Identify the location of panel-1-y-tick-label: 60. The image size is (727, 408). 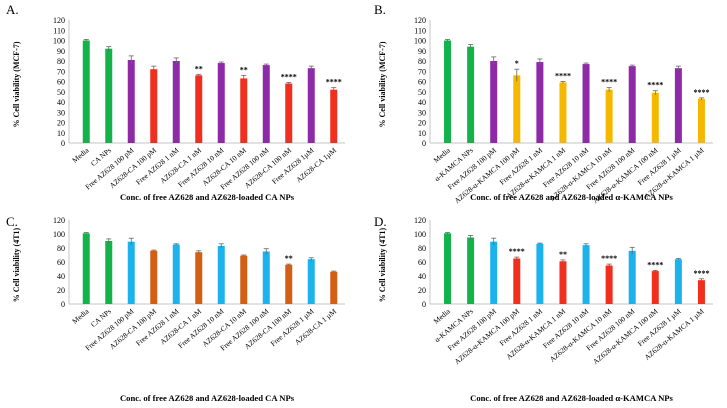
(61, 82).